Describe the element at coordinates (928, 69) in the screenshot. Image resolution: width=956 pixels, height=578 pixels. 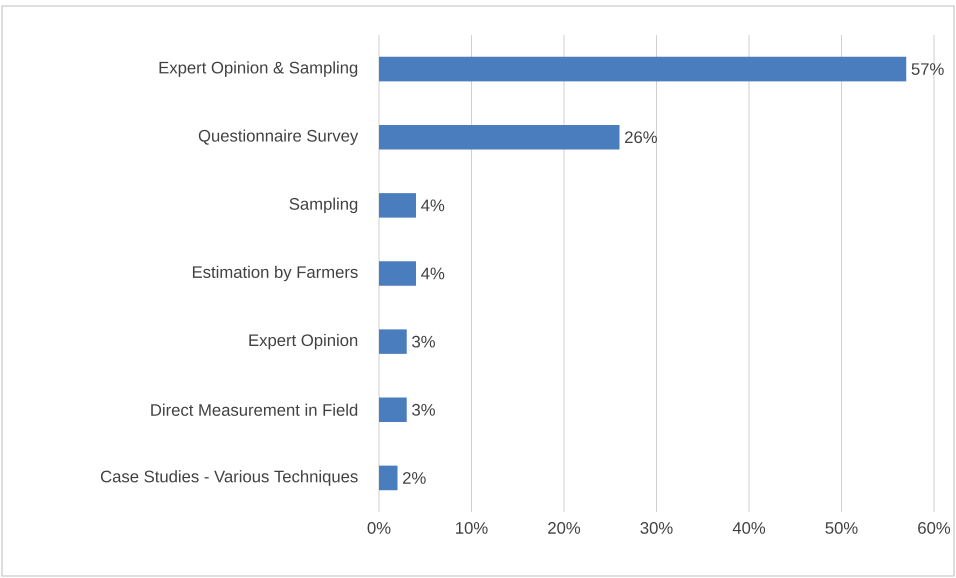
I see `data-label: 57%` at that location.